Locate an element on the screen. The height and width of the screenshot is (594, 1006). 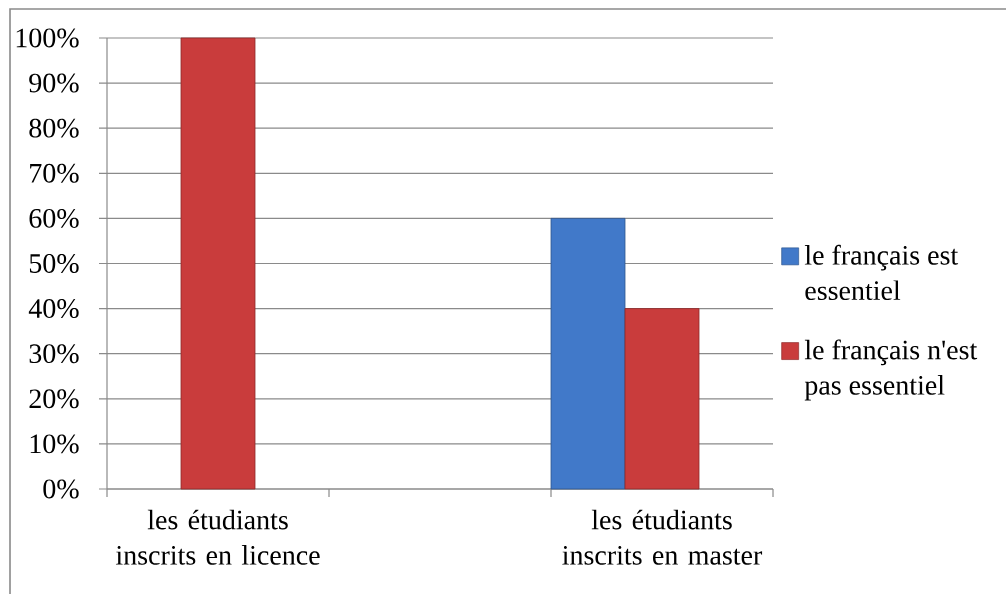
y-tick-label: 40% is located at coordinates (53, 309).